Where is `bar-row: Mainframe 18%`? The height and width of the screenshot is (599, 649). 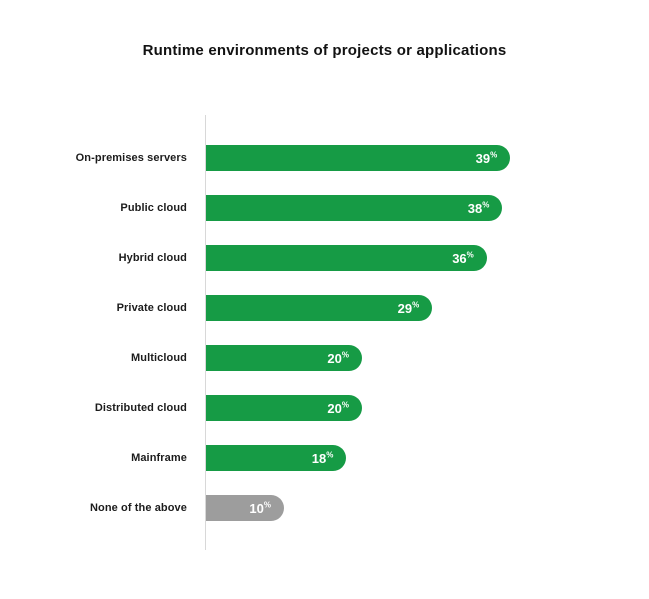
bar-row: Mainframe 18% is located at coordinates (324, 458).